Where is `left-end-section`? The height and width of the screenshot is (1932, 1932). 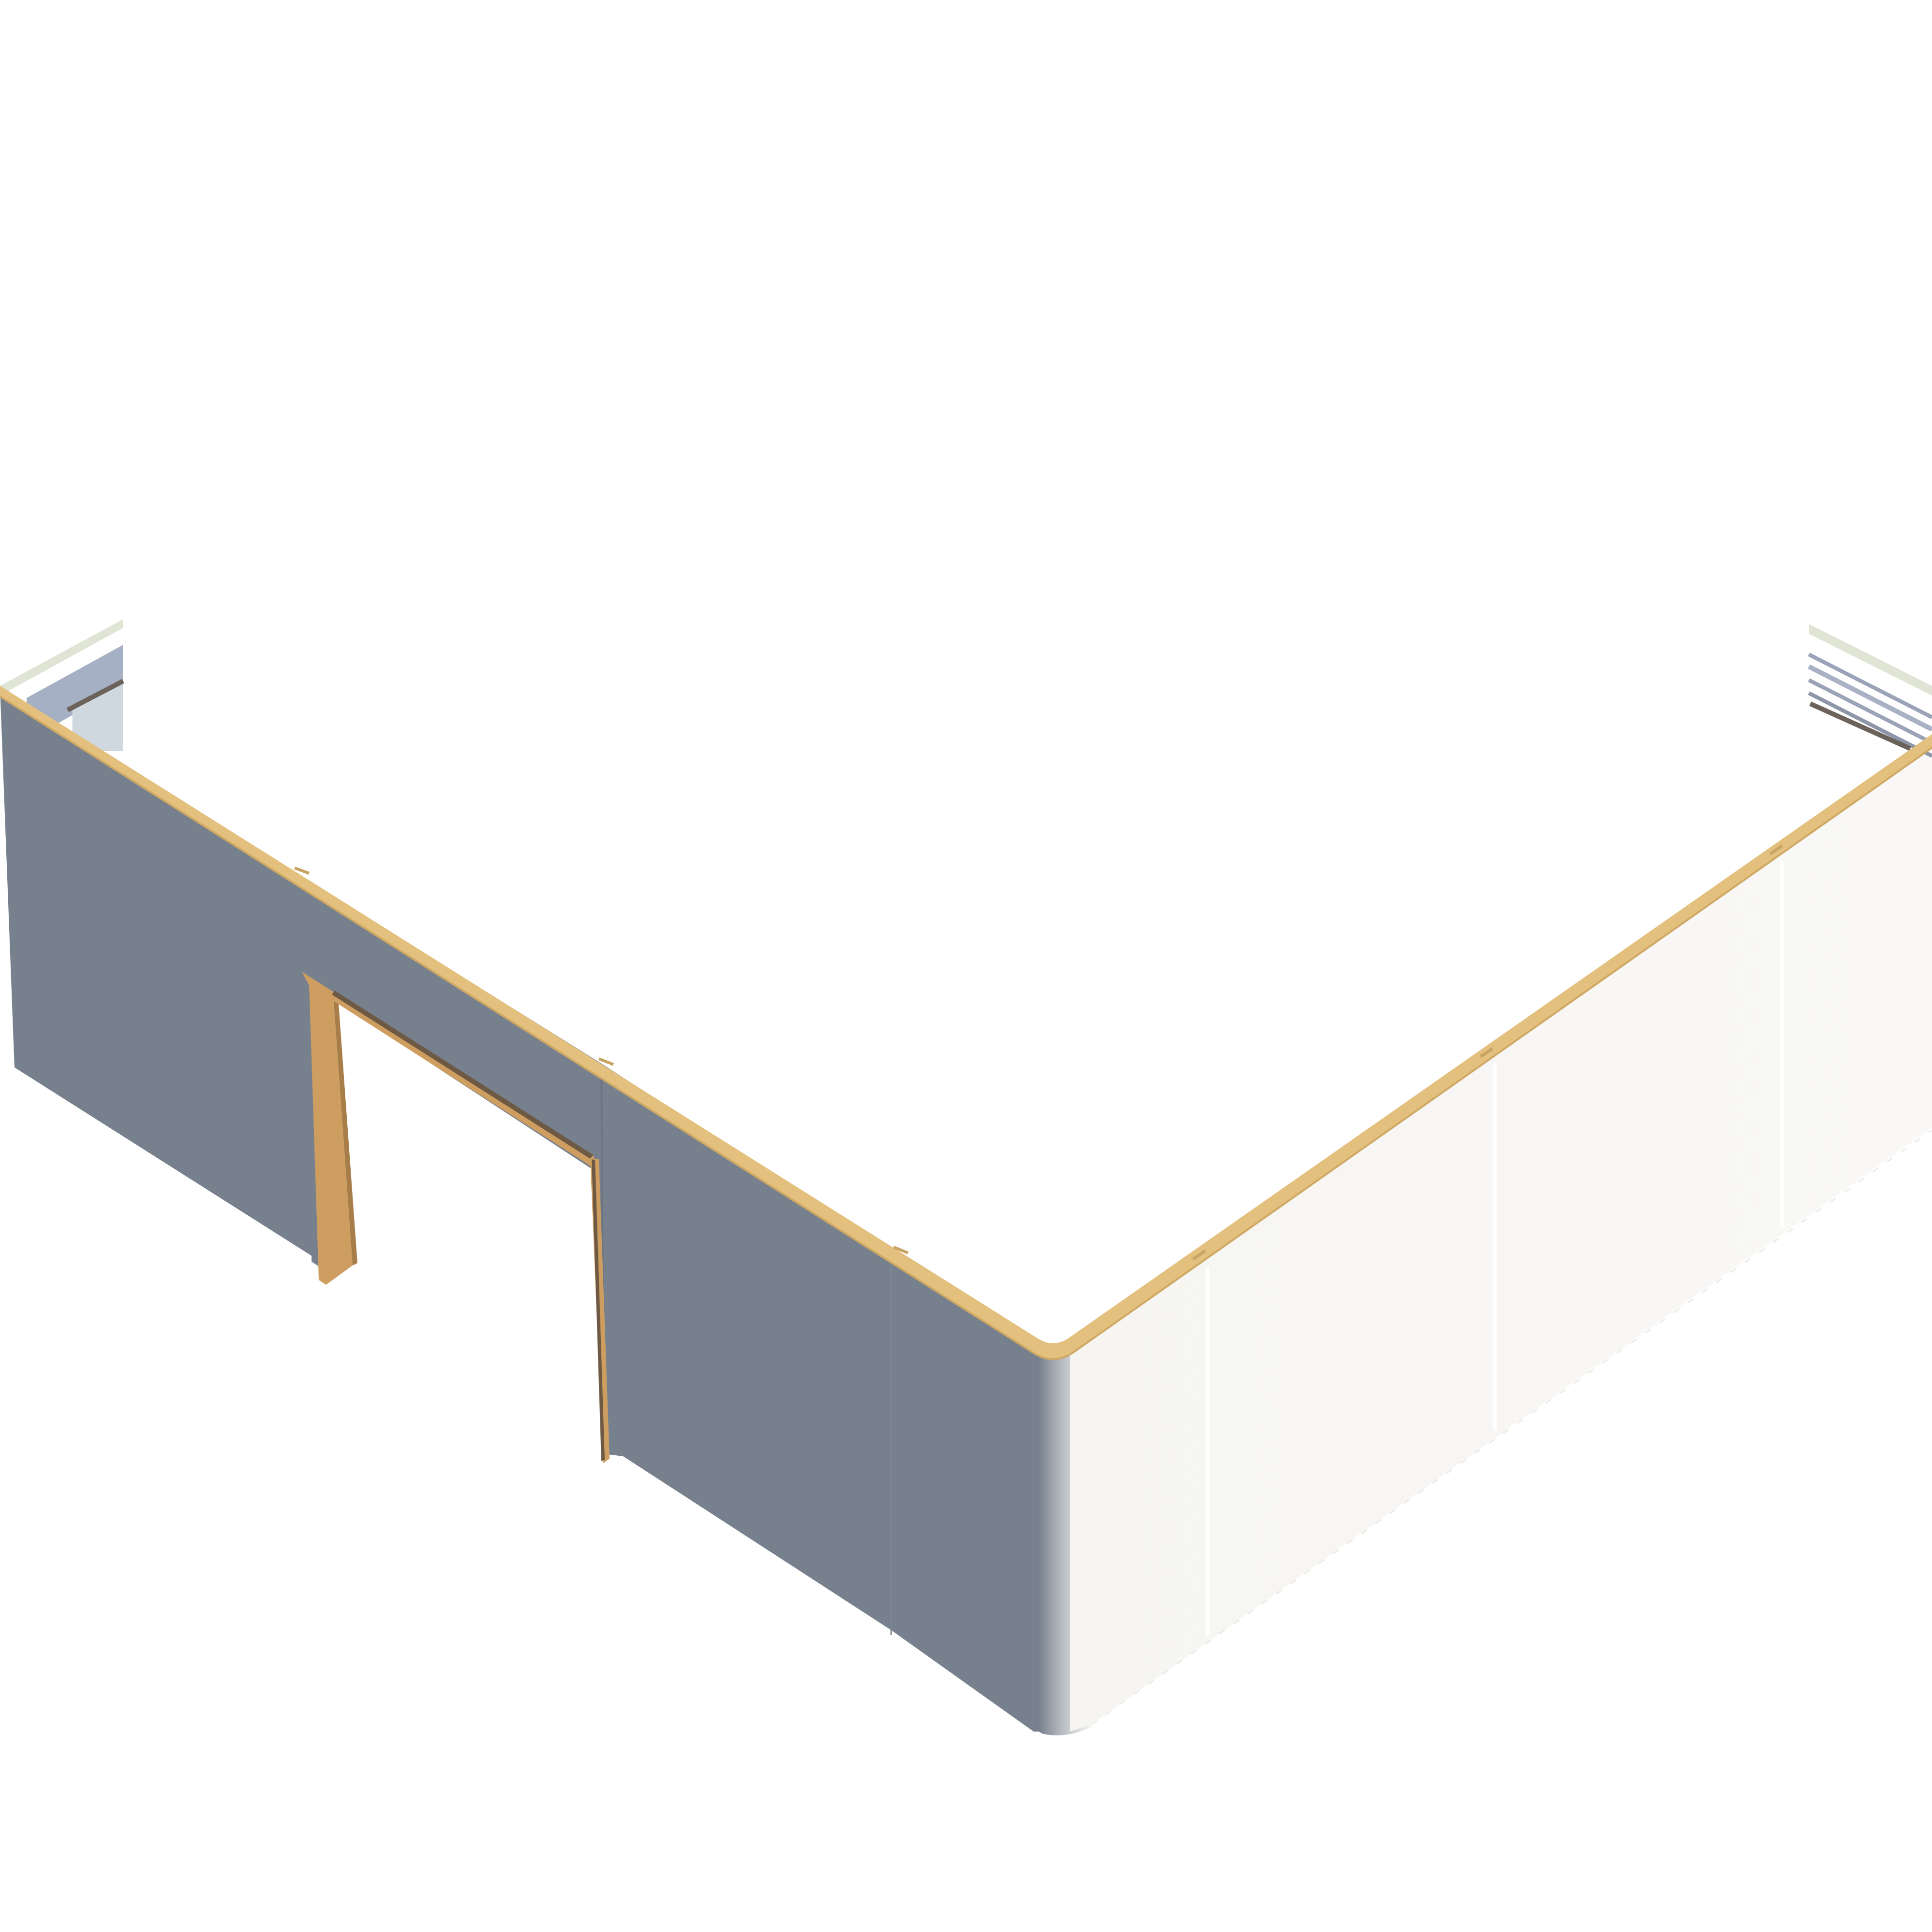
left-end-section is located at coordinates (63, 685).